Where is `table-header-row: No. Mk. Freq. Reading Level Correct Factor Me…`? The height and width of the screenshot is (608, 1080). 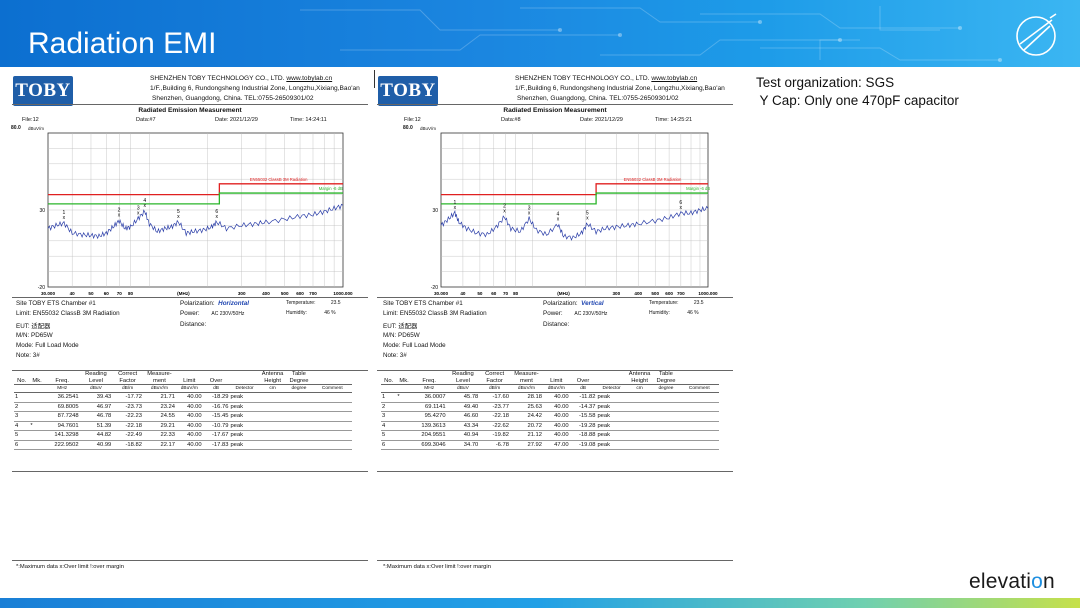
table-header-row: No. Mk. Freq. Reading Level Correct Factor Me… is located at coordinates (183, 378).